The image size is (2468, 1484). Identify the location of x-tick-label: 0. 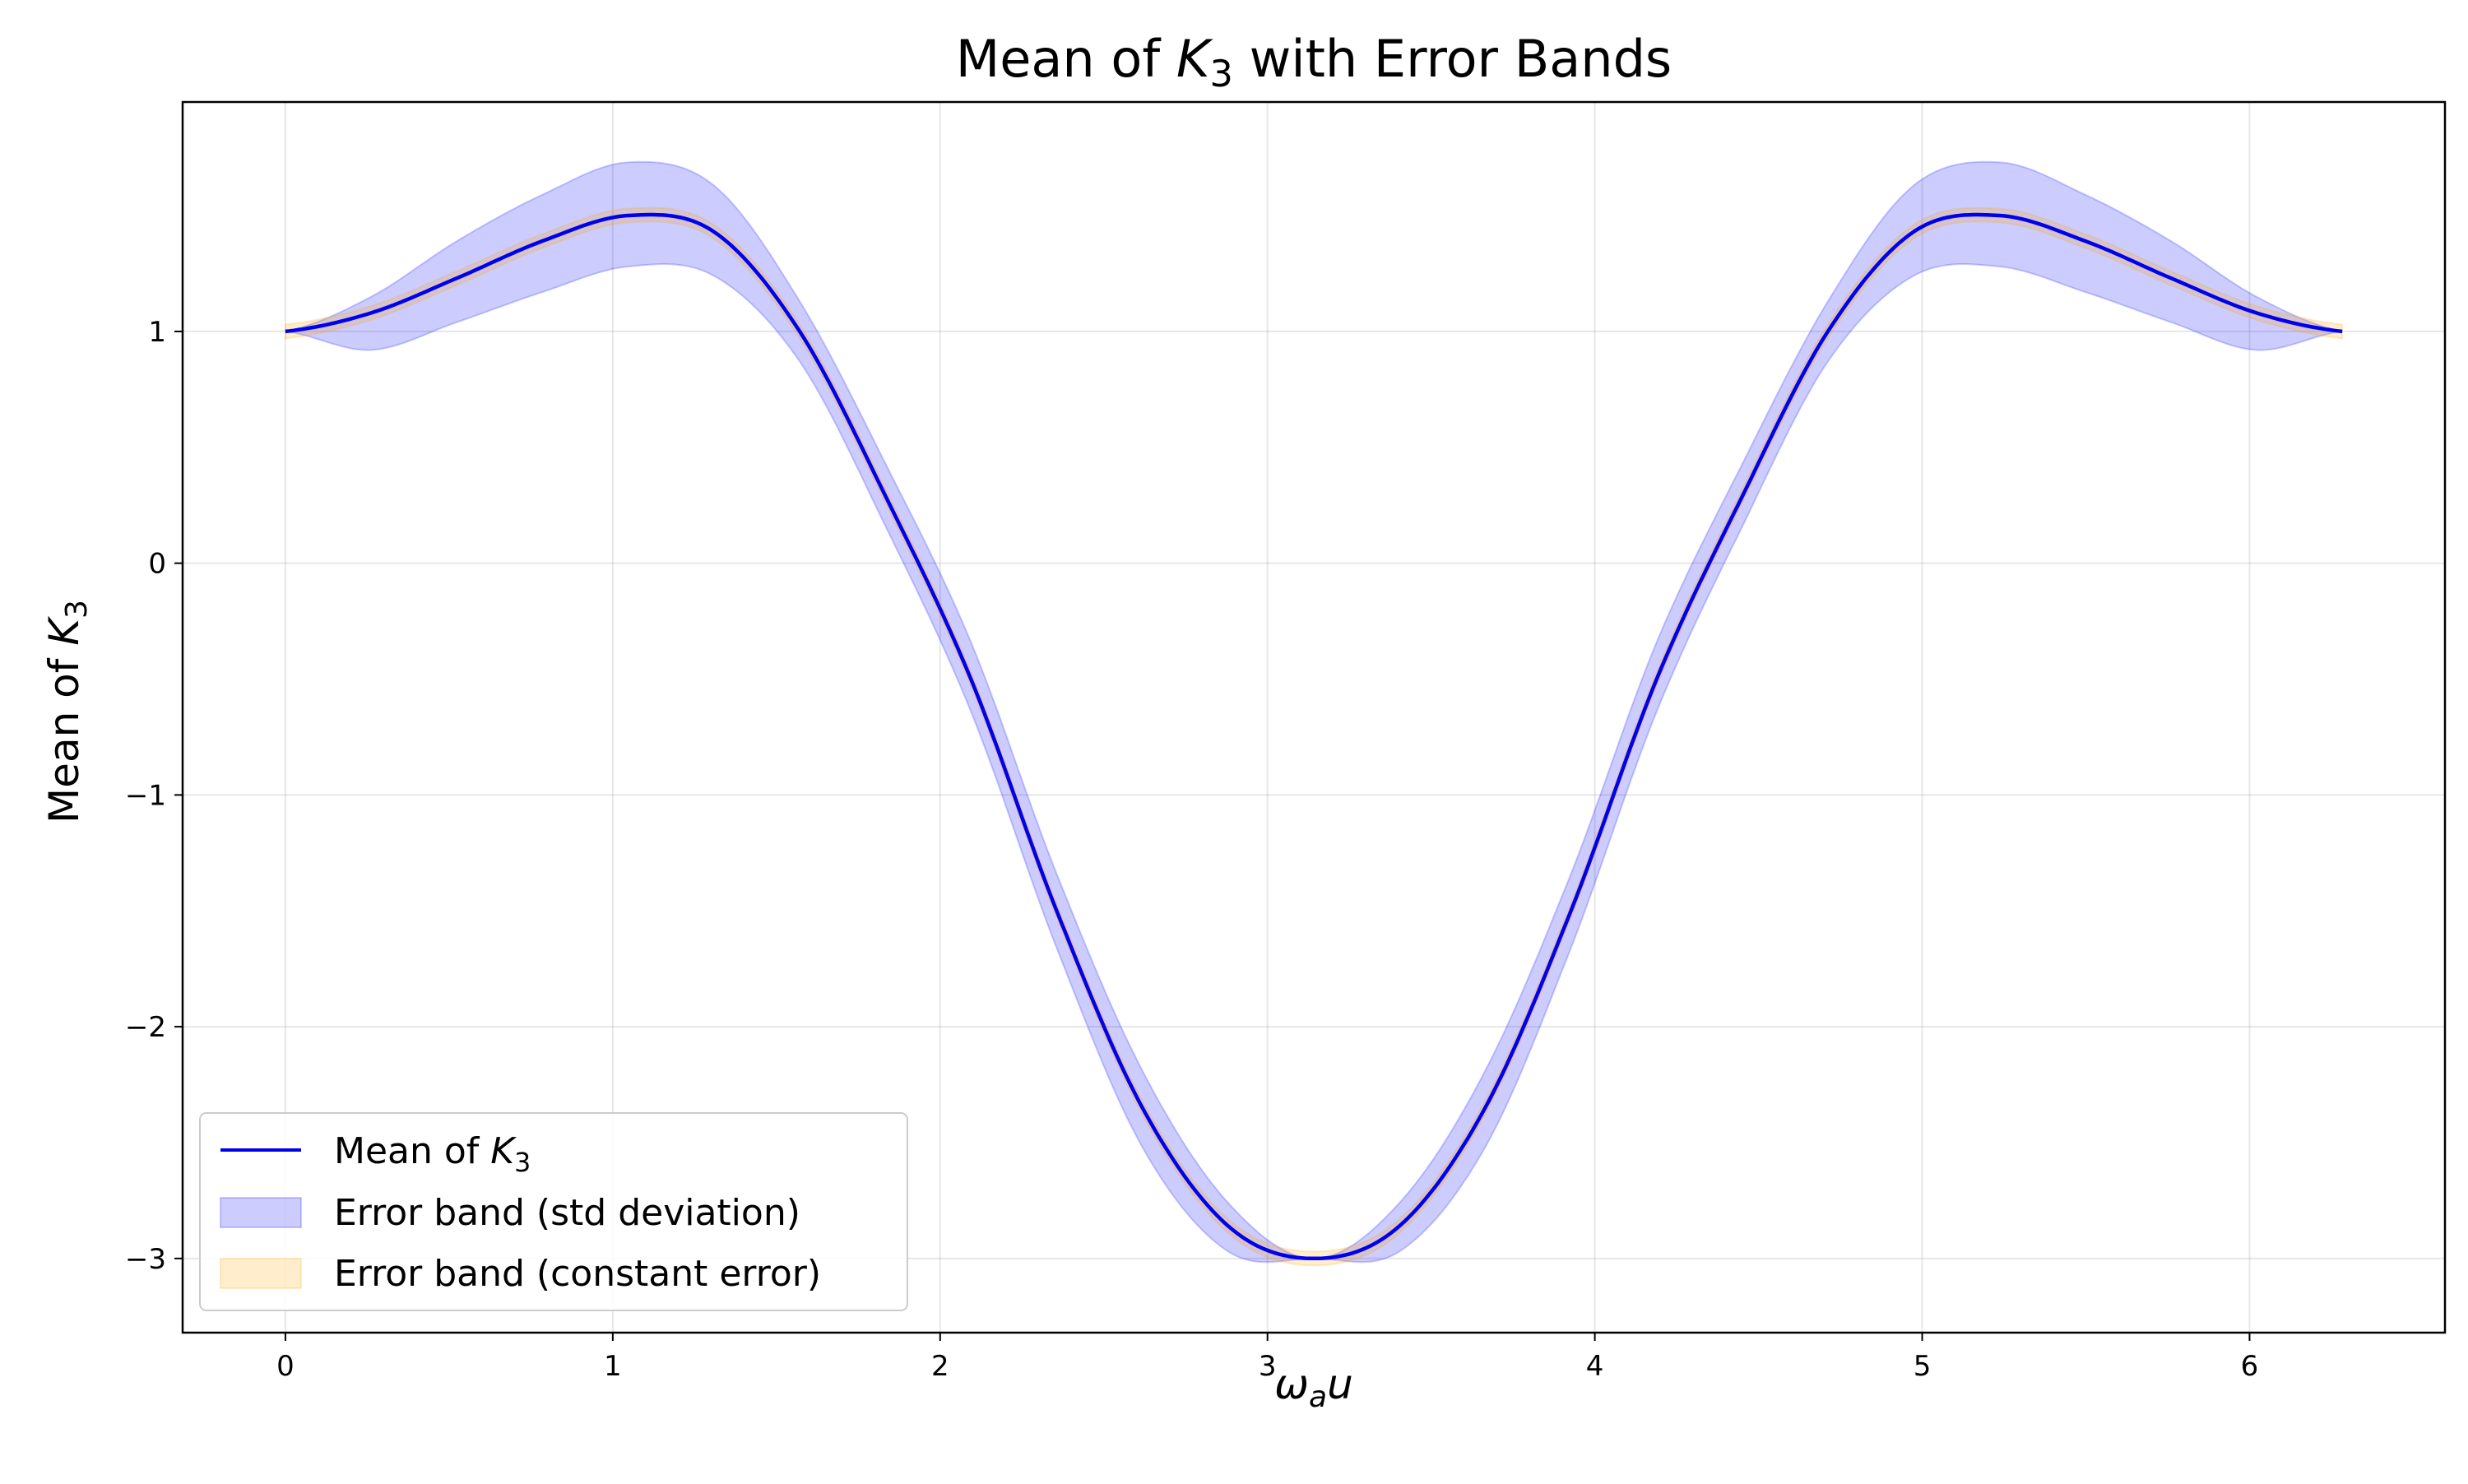
(285, 1366).